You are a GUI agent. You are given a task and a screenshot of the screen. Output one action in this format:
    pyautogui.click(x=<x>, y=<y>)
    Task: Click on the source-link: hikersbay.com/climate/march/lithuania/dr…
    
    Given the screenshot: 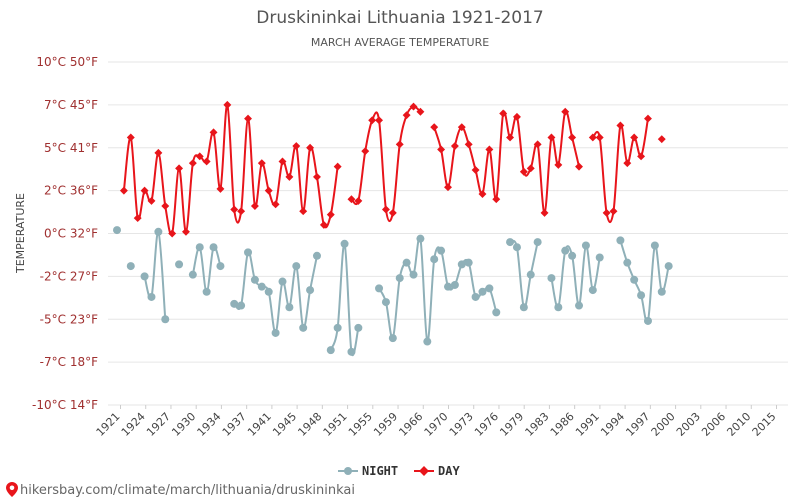 What is the action you would take?
    pyautogui.click(x=187, y=490)
    